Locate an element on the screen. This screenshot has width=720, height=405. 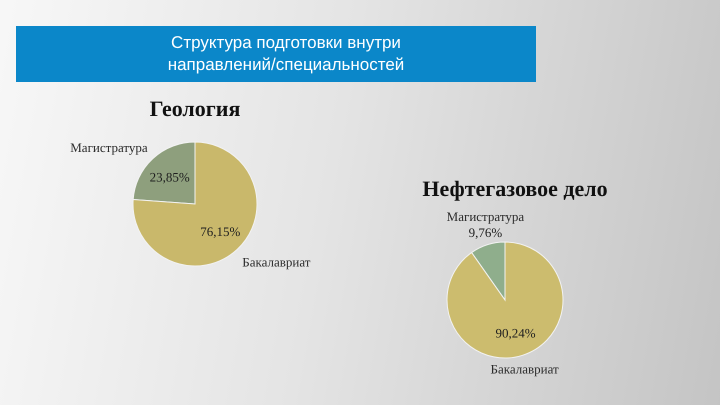
data-label: 76,15% is located at coordinates (220, 231).